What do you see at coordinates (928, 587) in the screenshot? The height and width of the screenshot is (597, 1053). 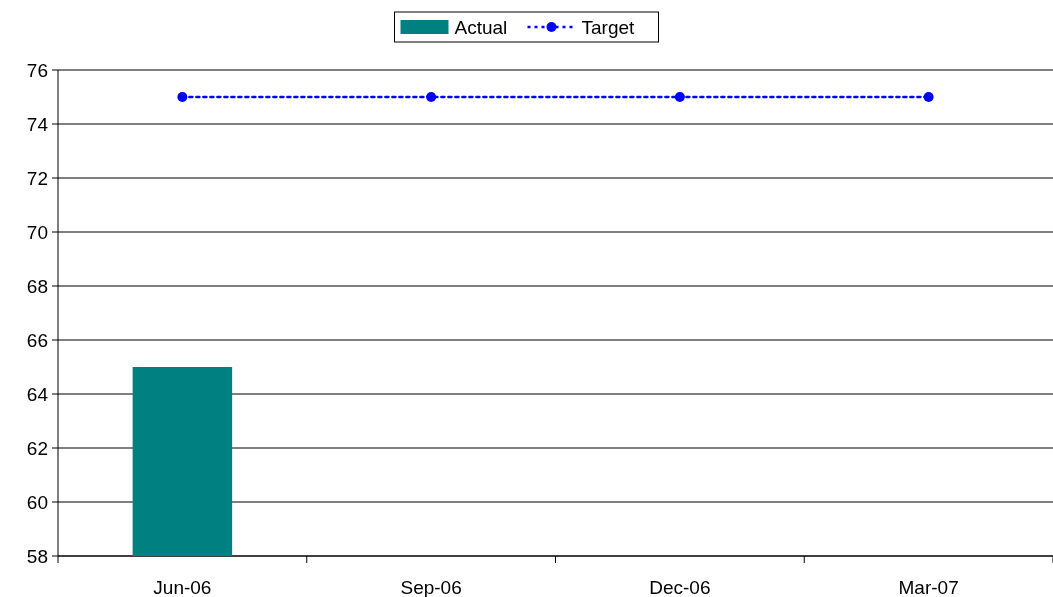 I see `x-tick-label: Mar-07` at bounding box center [928, 587].